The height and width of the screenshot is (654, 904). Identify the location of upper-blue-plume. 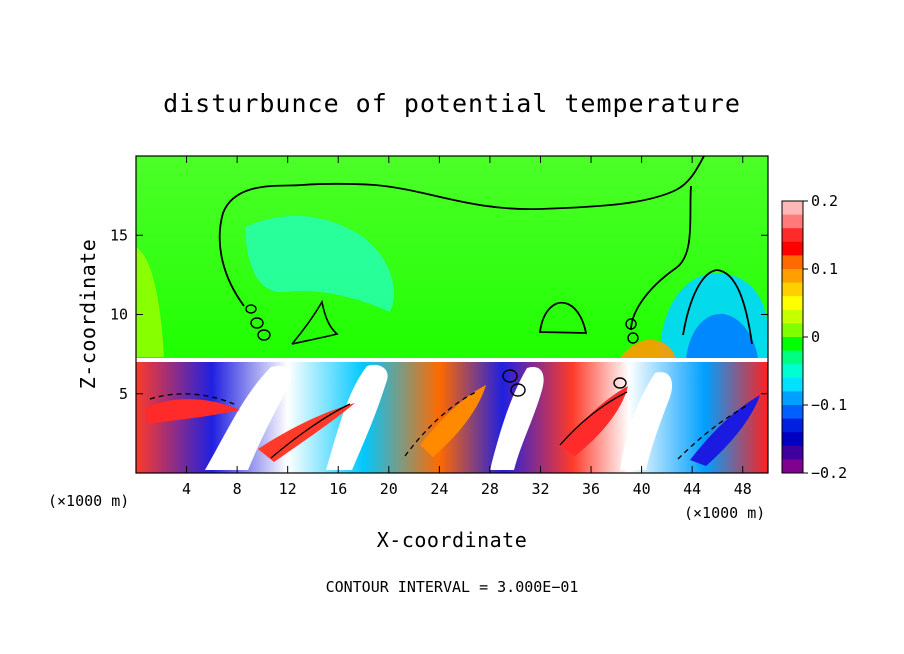
(722, 335).